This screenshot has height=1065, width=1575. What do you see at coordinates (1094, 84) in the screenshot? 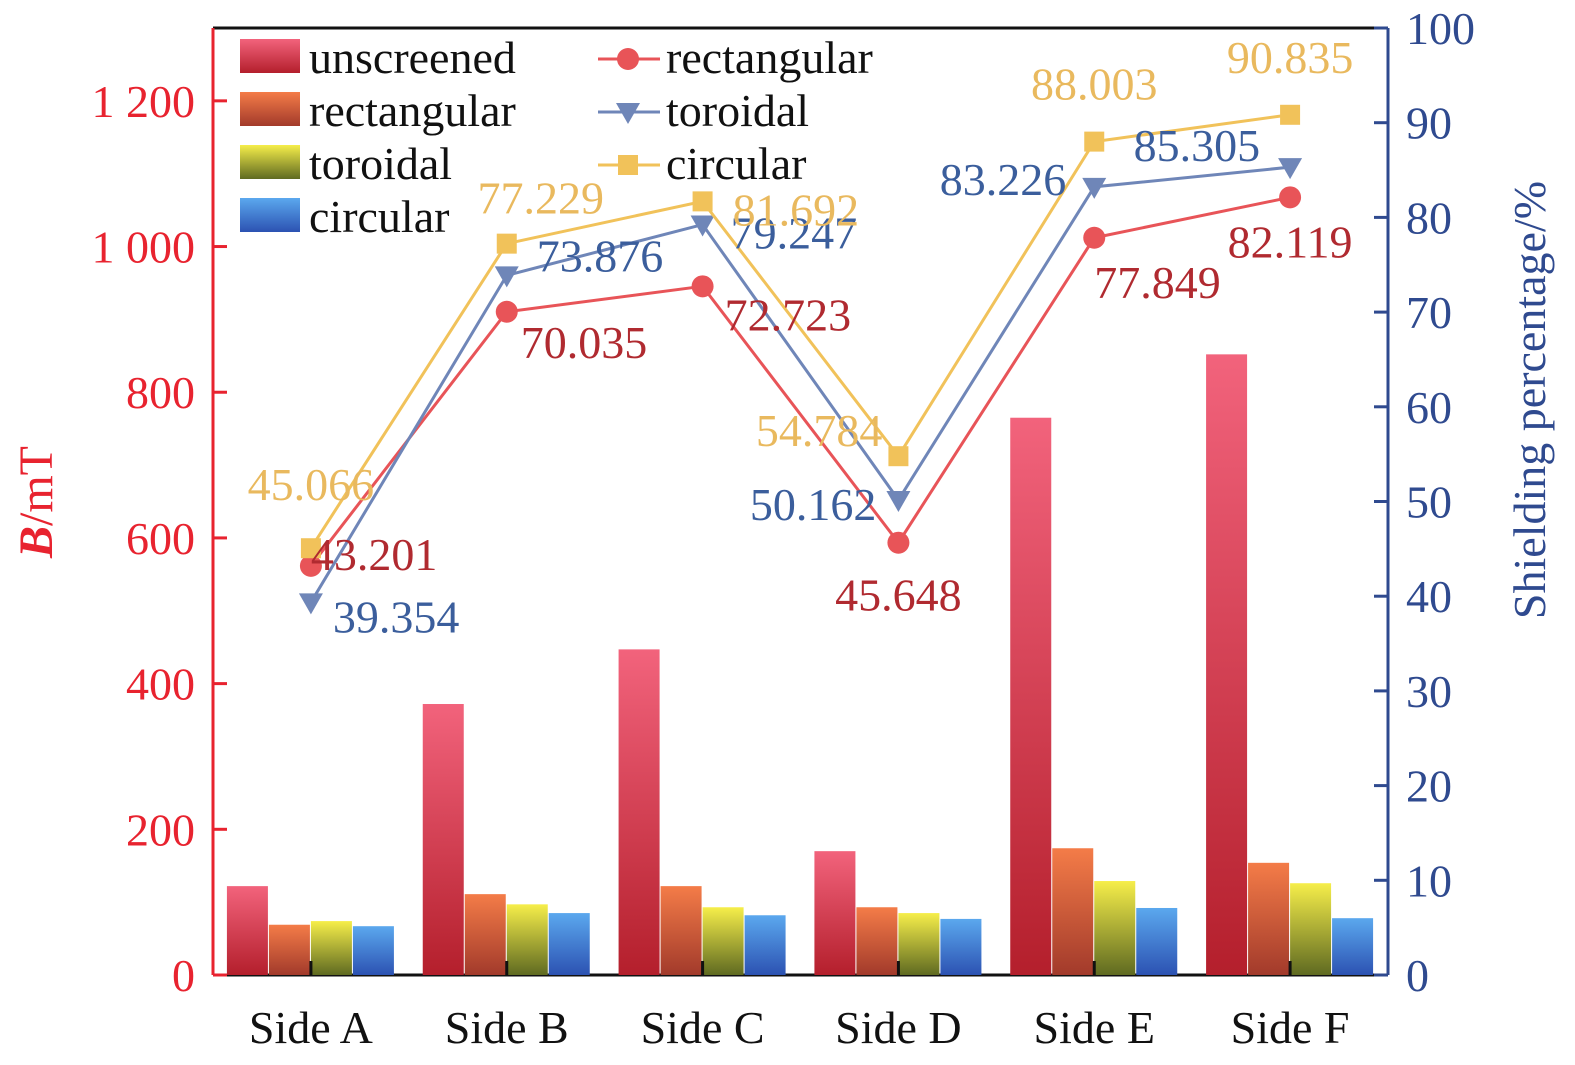
I see `data-label-circular-5: 88.003` at bounding box center [1094, 84].